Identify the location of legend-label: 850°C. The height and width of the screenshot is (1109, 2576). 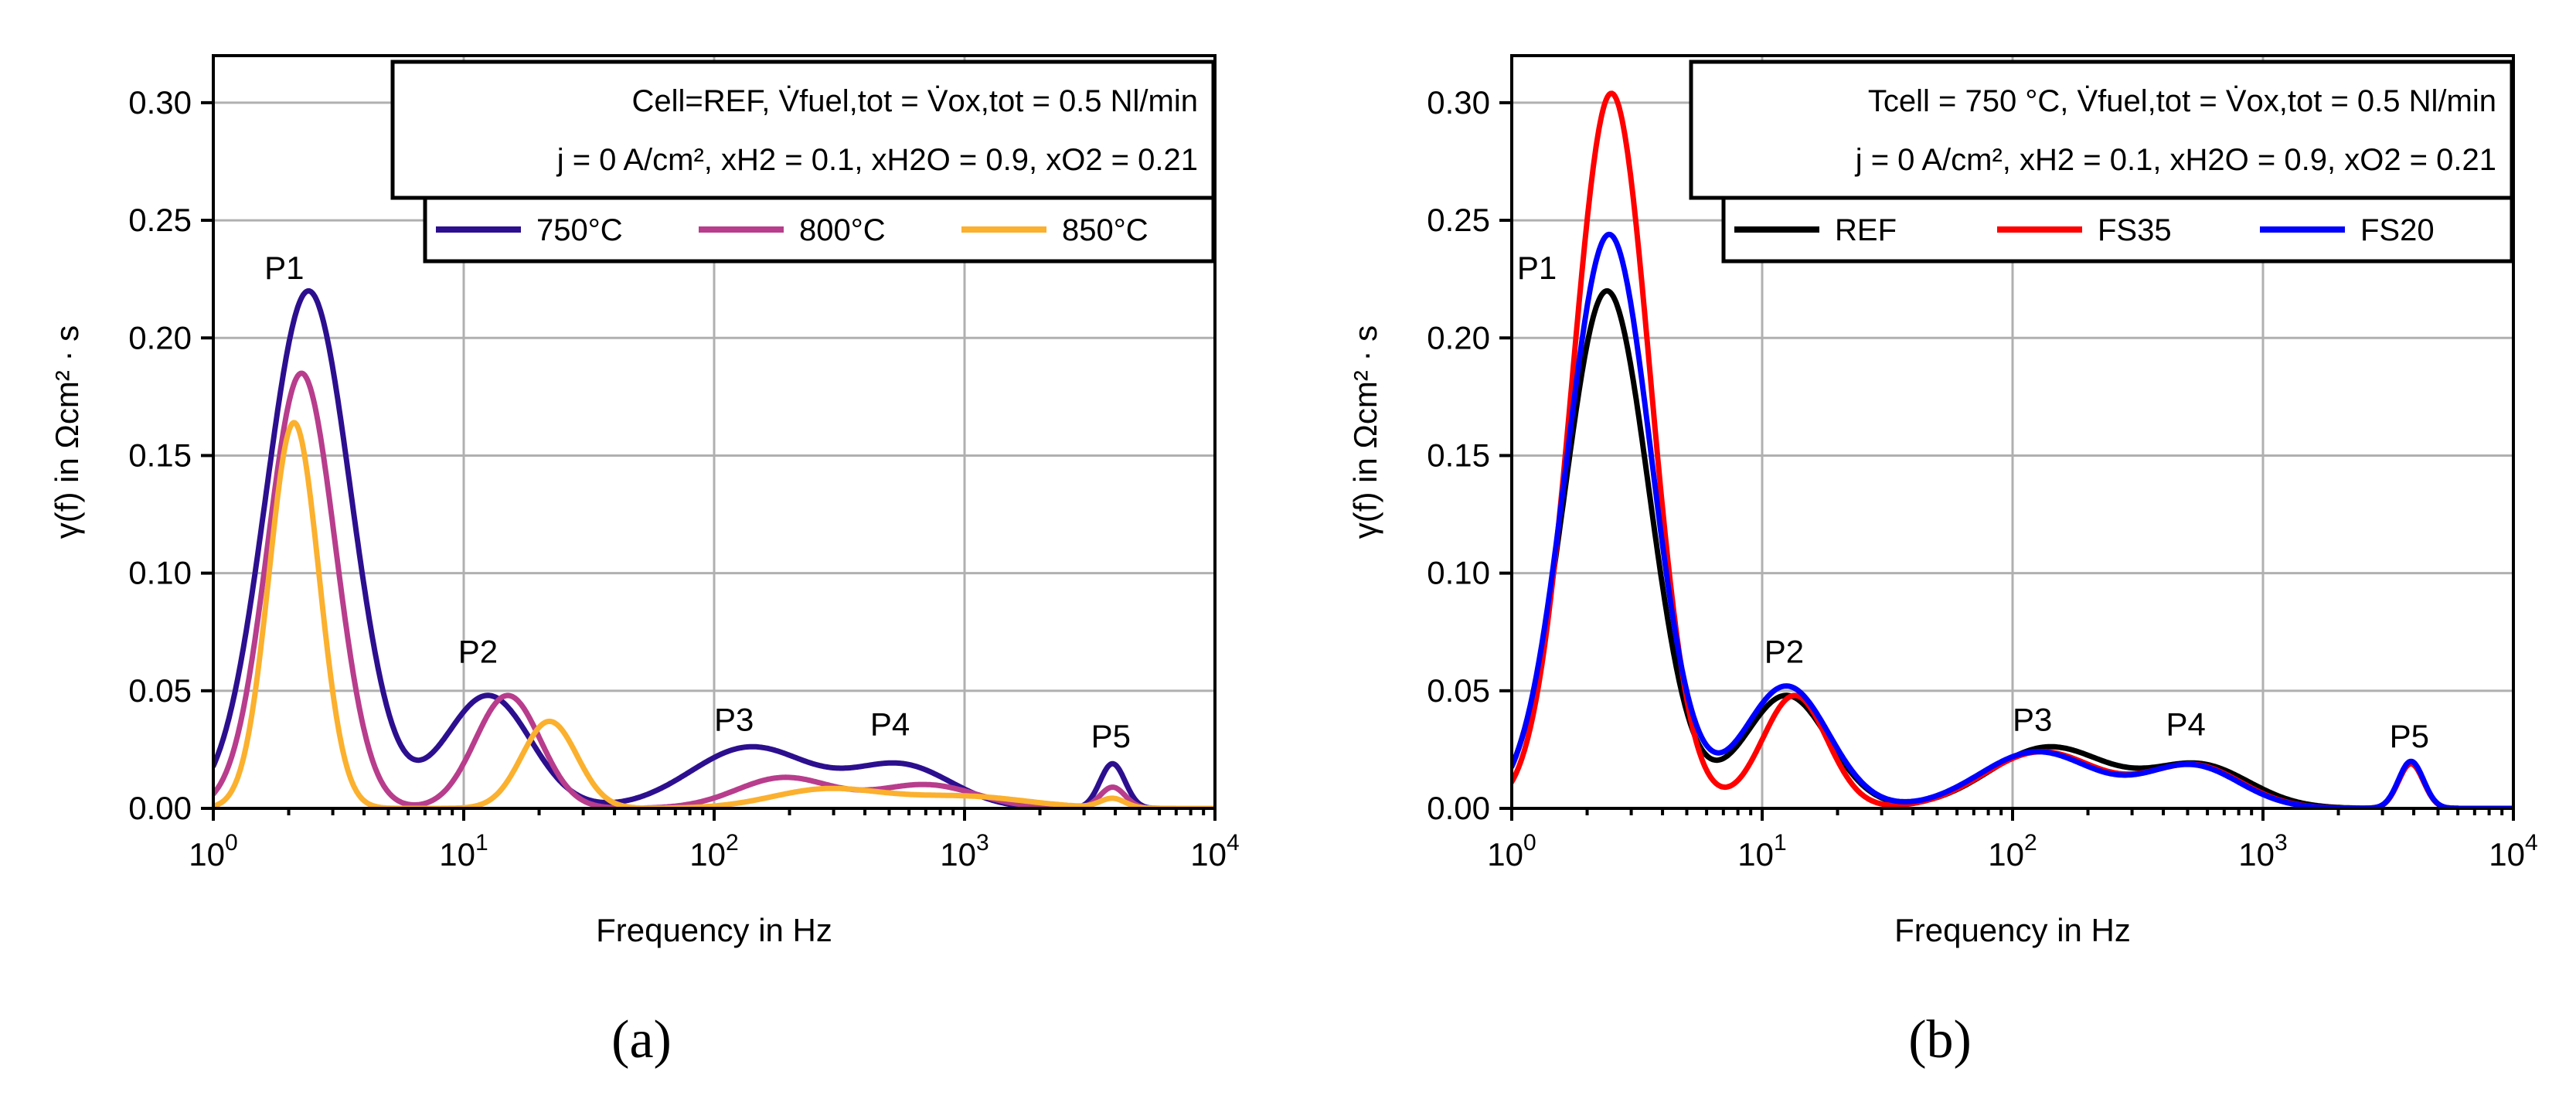
(1105, 230).